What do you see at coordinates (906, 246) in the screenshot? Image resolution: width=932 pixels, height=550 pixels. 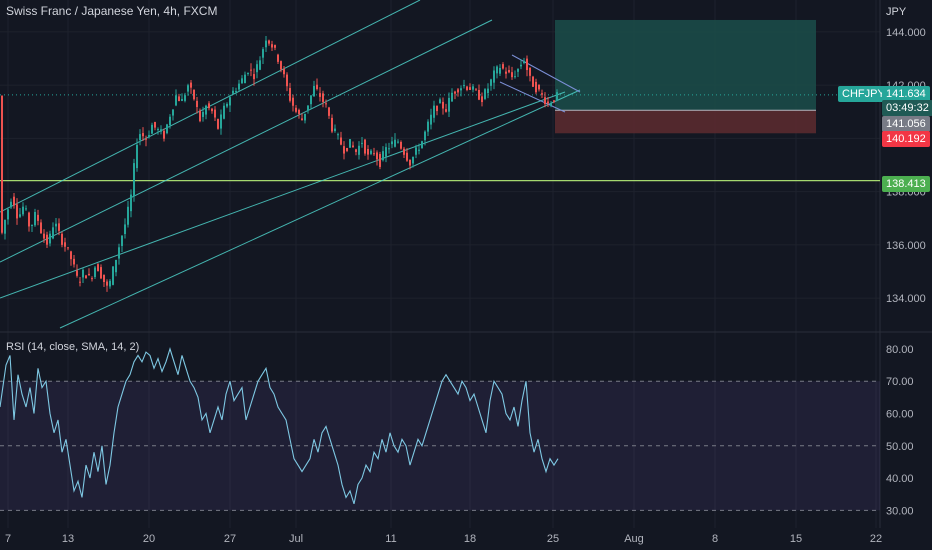 I see `price-tick-label: 136.000` at bounding box center [906, 246].